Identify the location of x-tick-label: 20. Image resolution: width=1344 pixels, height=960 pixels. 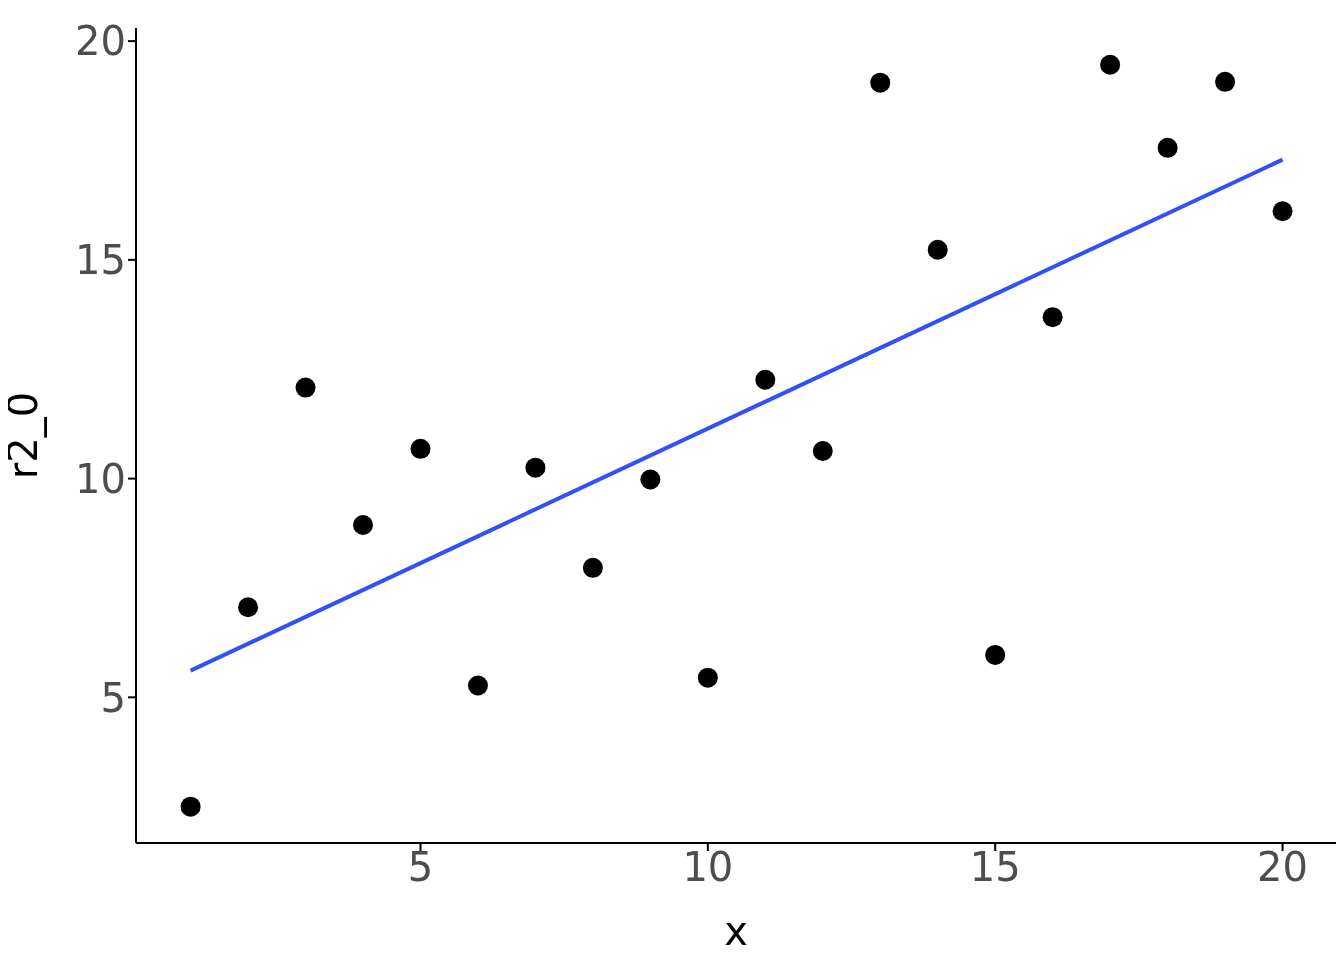
(1282, 867).